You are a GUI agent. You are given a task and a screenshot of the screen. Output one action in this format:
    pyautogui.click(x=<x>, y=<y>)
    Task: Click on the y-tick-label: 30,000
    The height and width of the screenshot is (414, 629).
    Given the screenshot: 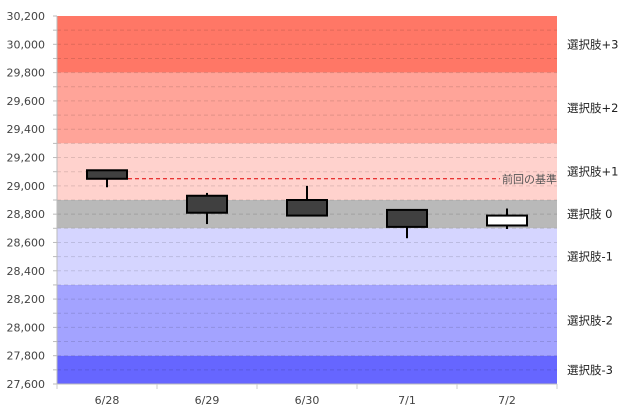 What is the action you would take?
    pyautogui.click(x=26, y=44)
    